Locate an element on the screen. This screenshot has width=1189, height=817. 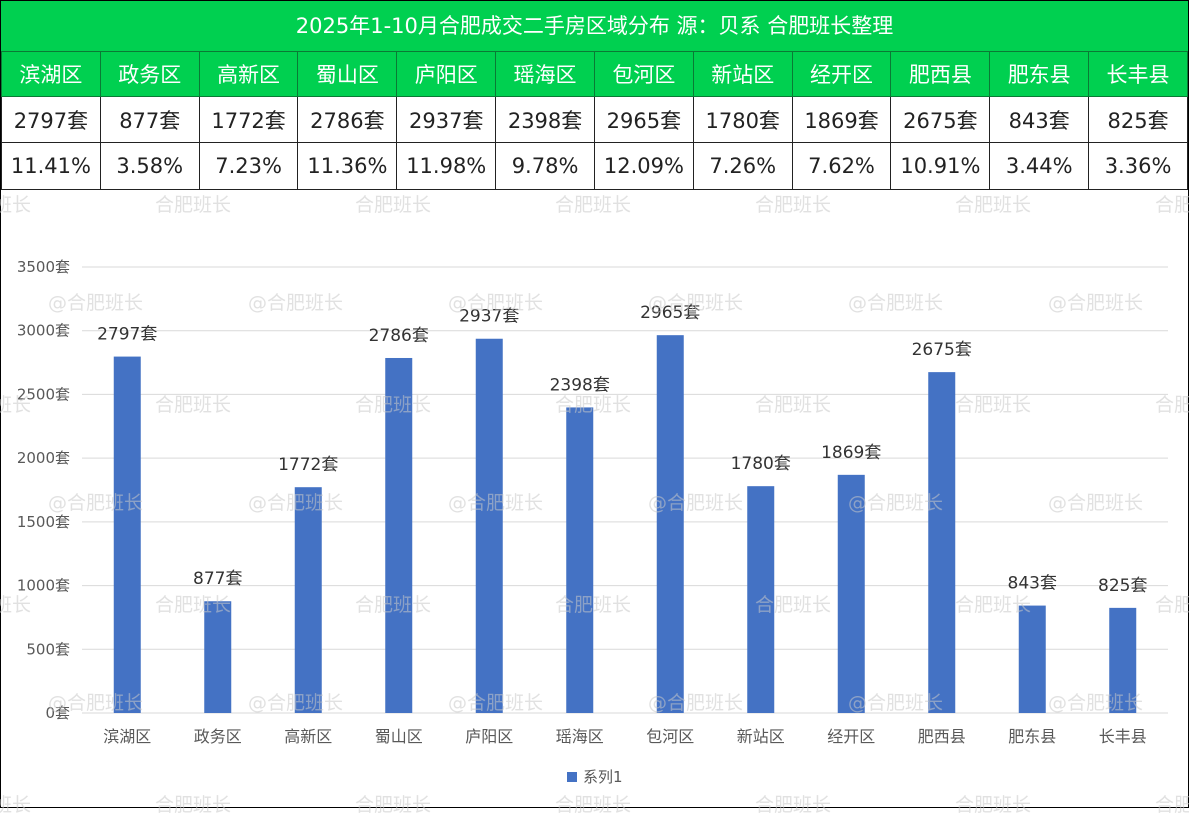
percent-cell: 11.41% is located at coordinates (51, 166).